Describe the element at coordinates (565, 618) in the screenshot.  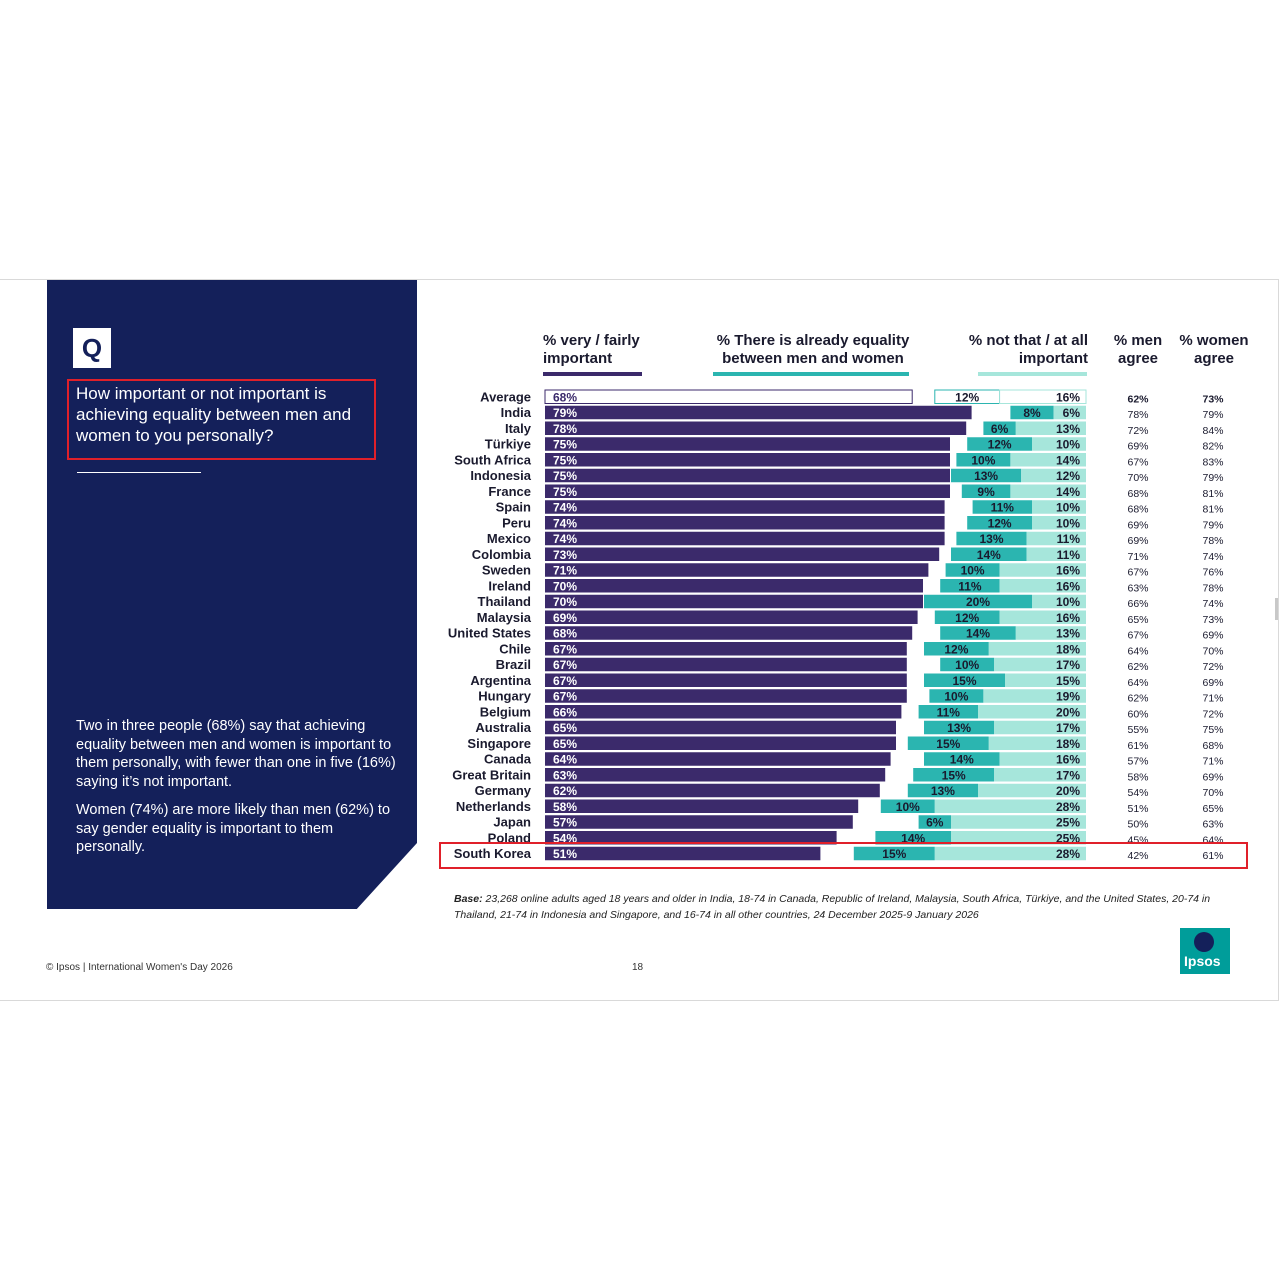
I see `data-label-important: 69%` at that location.